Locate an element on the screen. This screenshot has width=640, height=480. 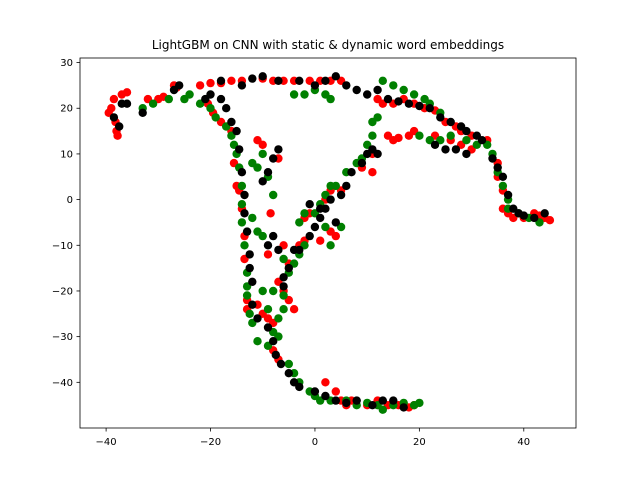
y-tick-label: −10 is located at coordinates (62, 246).